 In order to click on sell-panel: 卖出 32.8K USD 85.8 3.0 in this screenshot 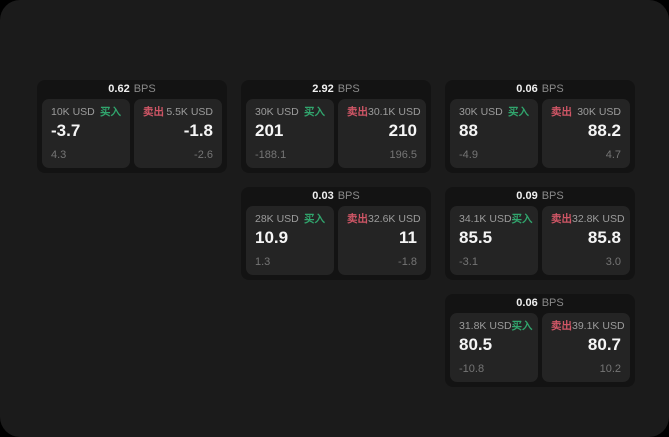, I will do `click(586, 240)`.